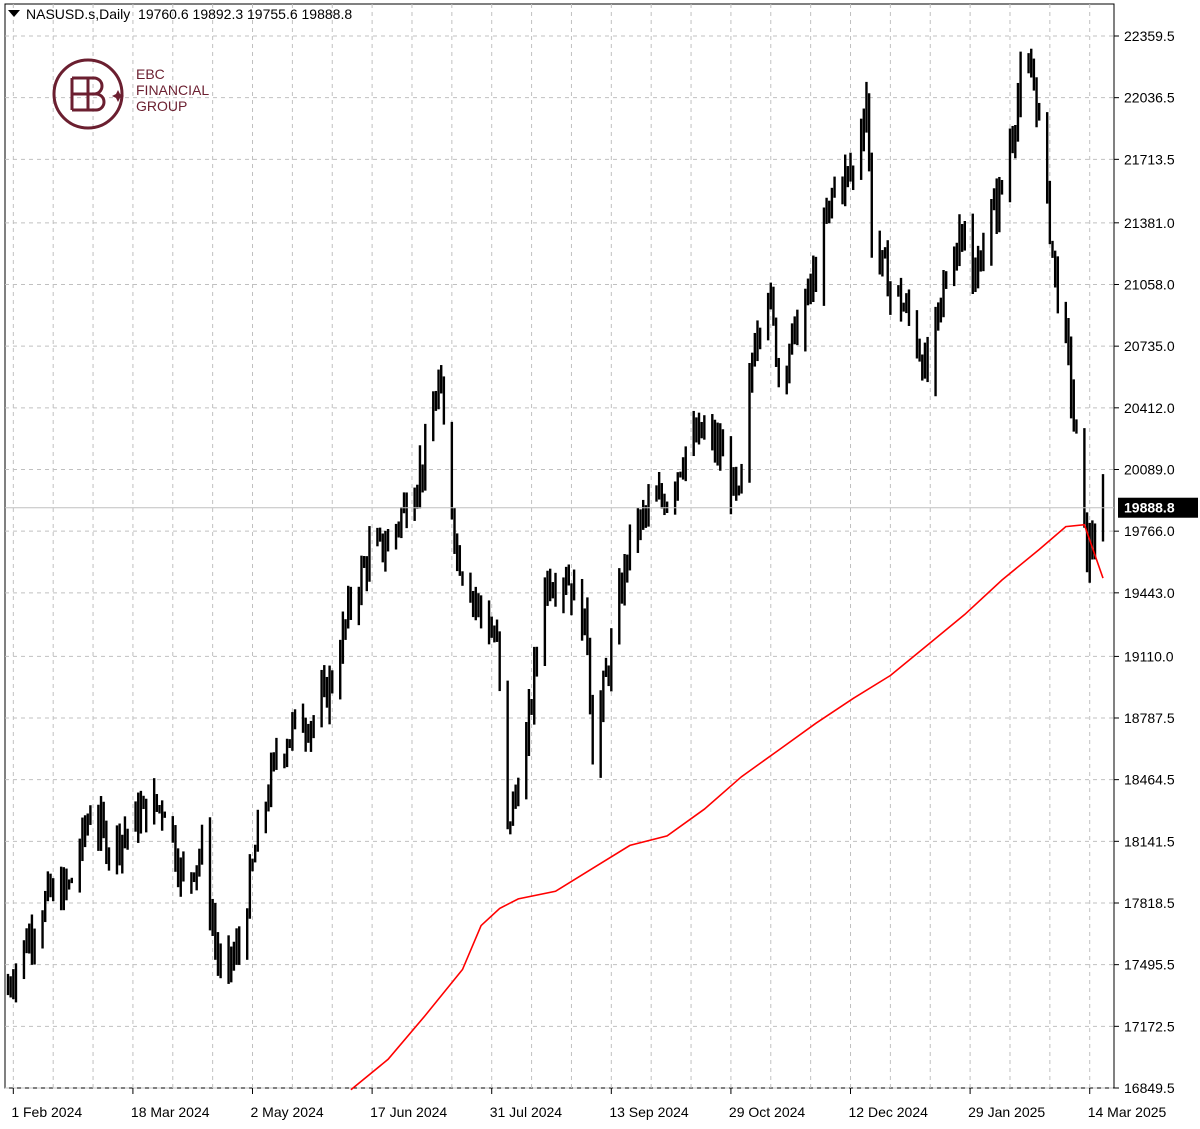  What do you see at coordinates (1149, 593) in the screenshot?
I see `y-tick-label: 19443.0` at bounding box center [1149, 593].